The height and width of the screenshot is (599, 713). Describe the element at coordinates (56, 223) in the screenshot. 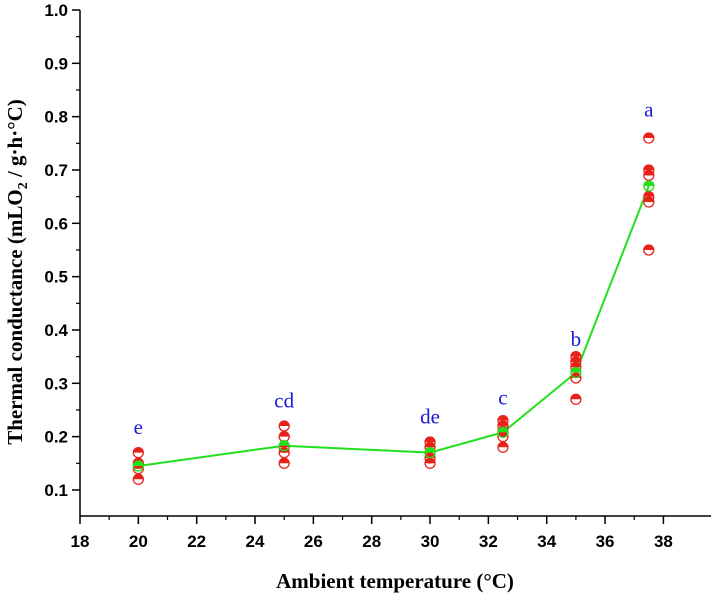

I see `y-tick-label: 0.6` at that location.